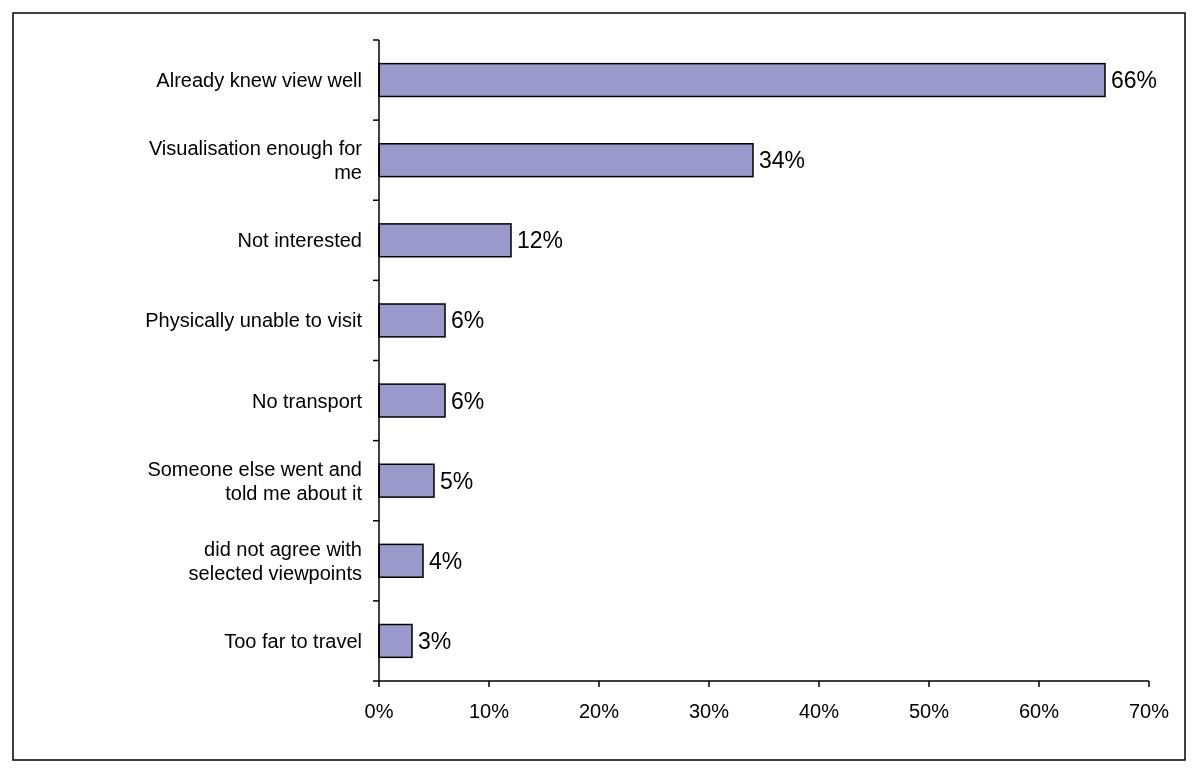  I want to click on x-tick-label: 0%, so click(379, 711).